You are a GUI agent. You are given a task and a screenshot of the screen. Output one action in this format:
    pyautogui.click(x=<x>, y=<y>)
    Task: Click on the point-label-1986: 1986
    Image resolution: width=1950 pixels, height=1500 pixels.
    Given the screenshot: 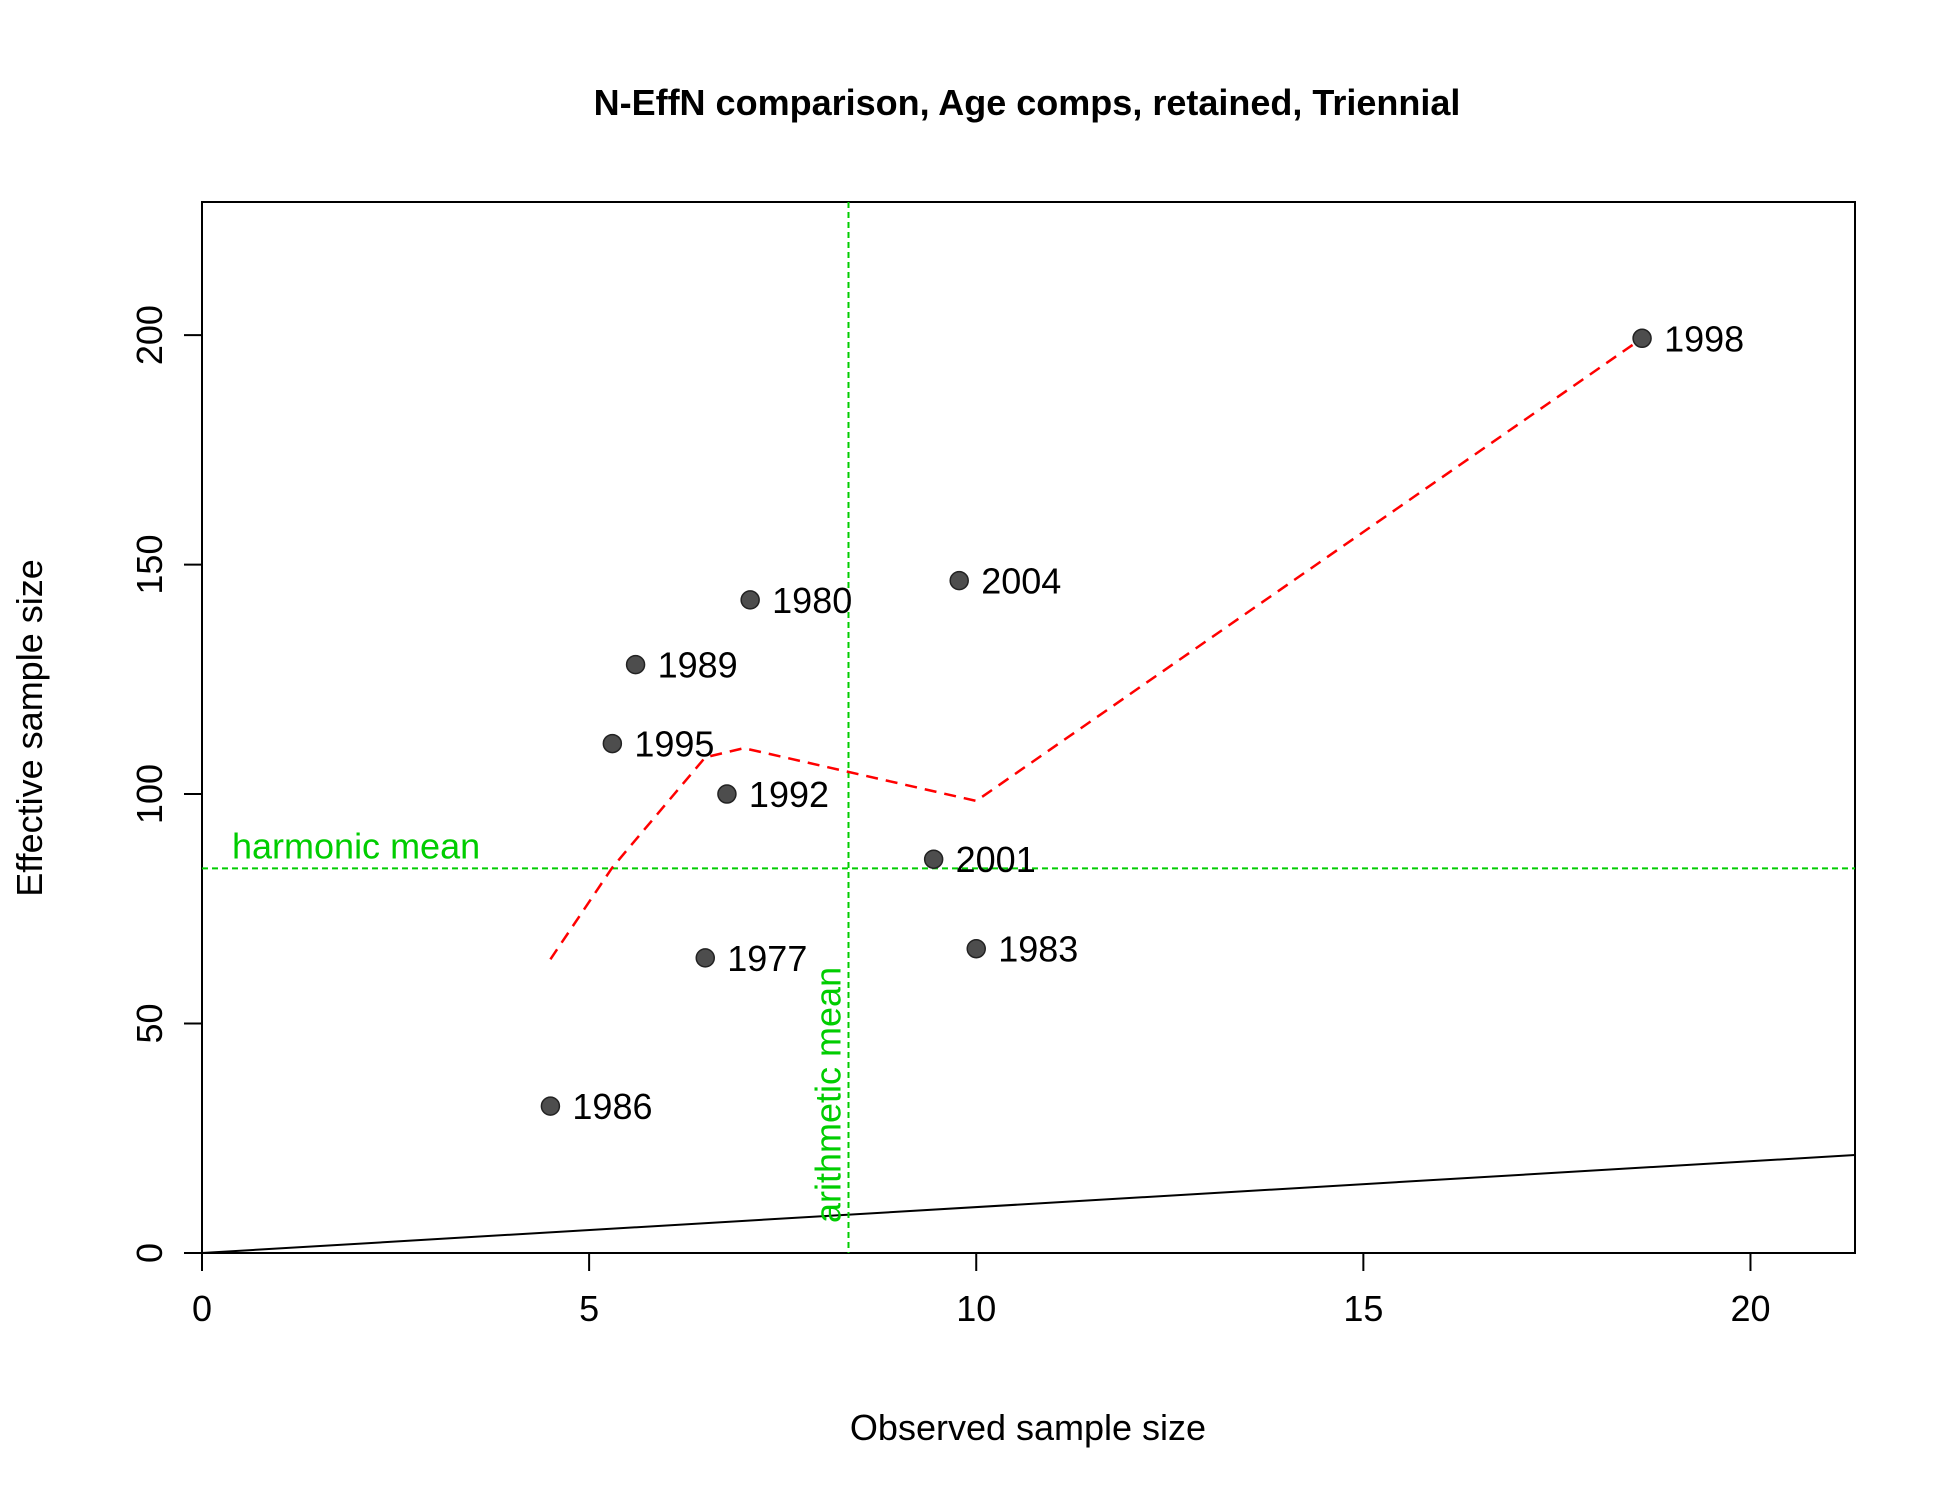 What is the action you would take?
    pyautogui.click(x=612, y=1106)
    